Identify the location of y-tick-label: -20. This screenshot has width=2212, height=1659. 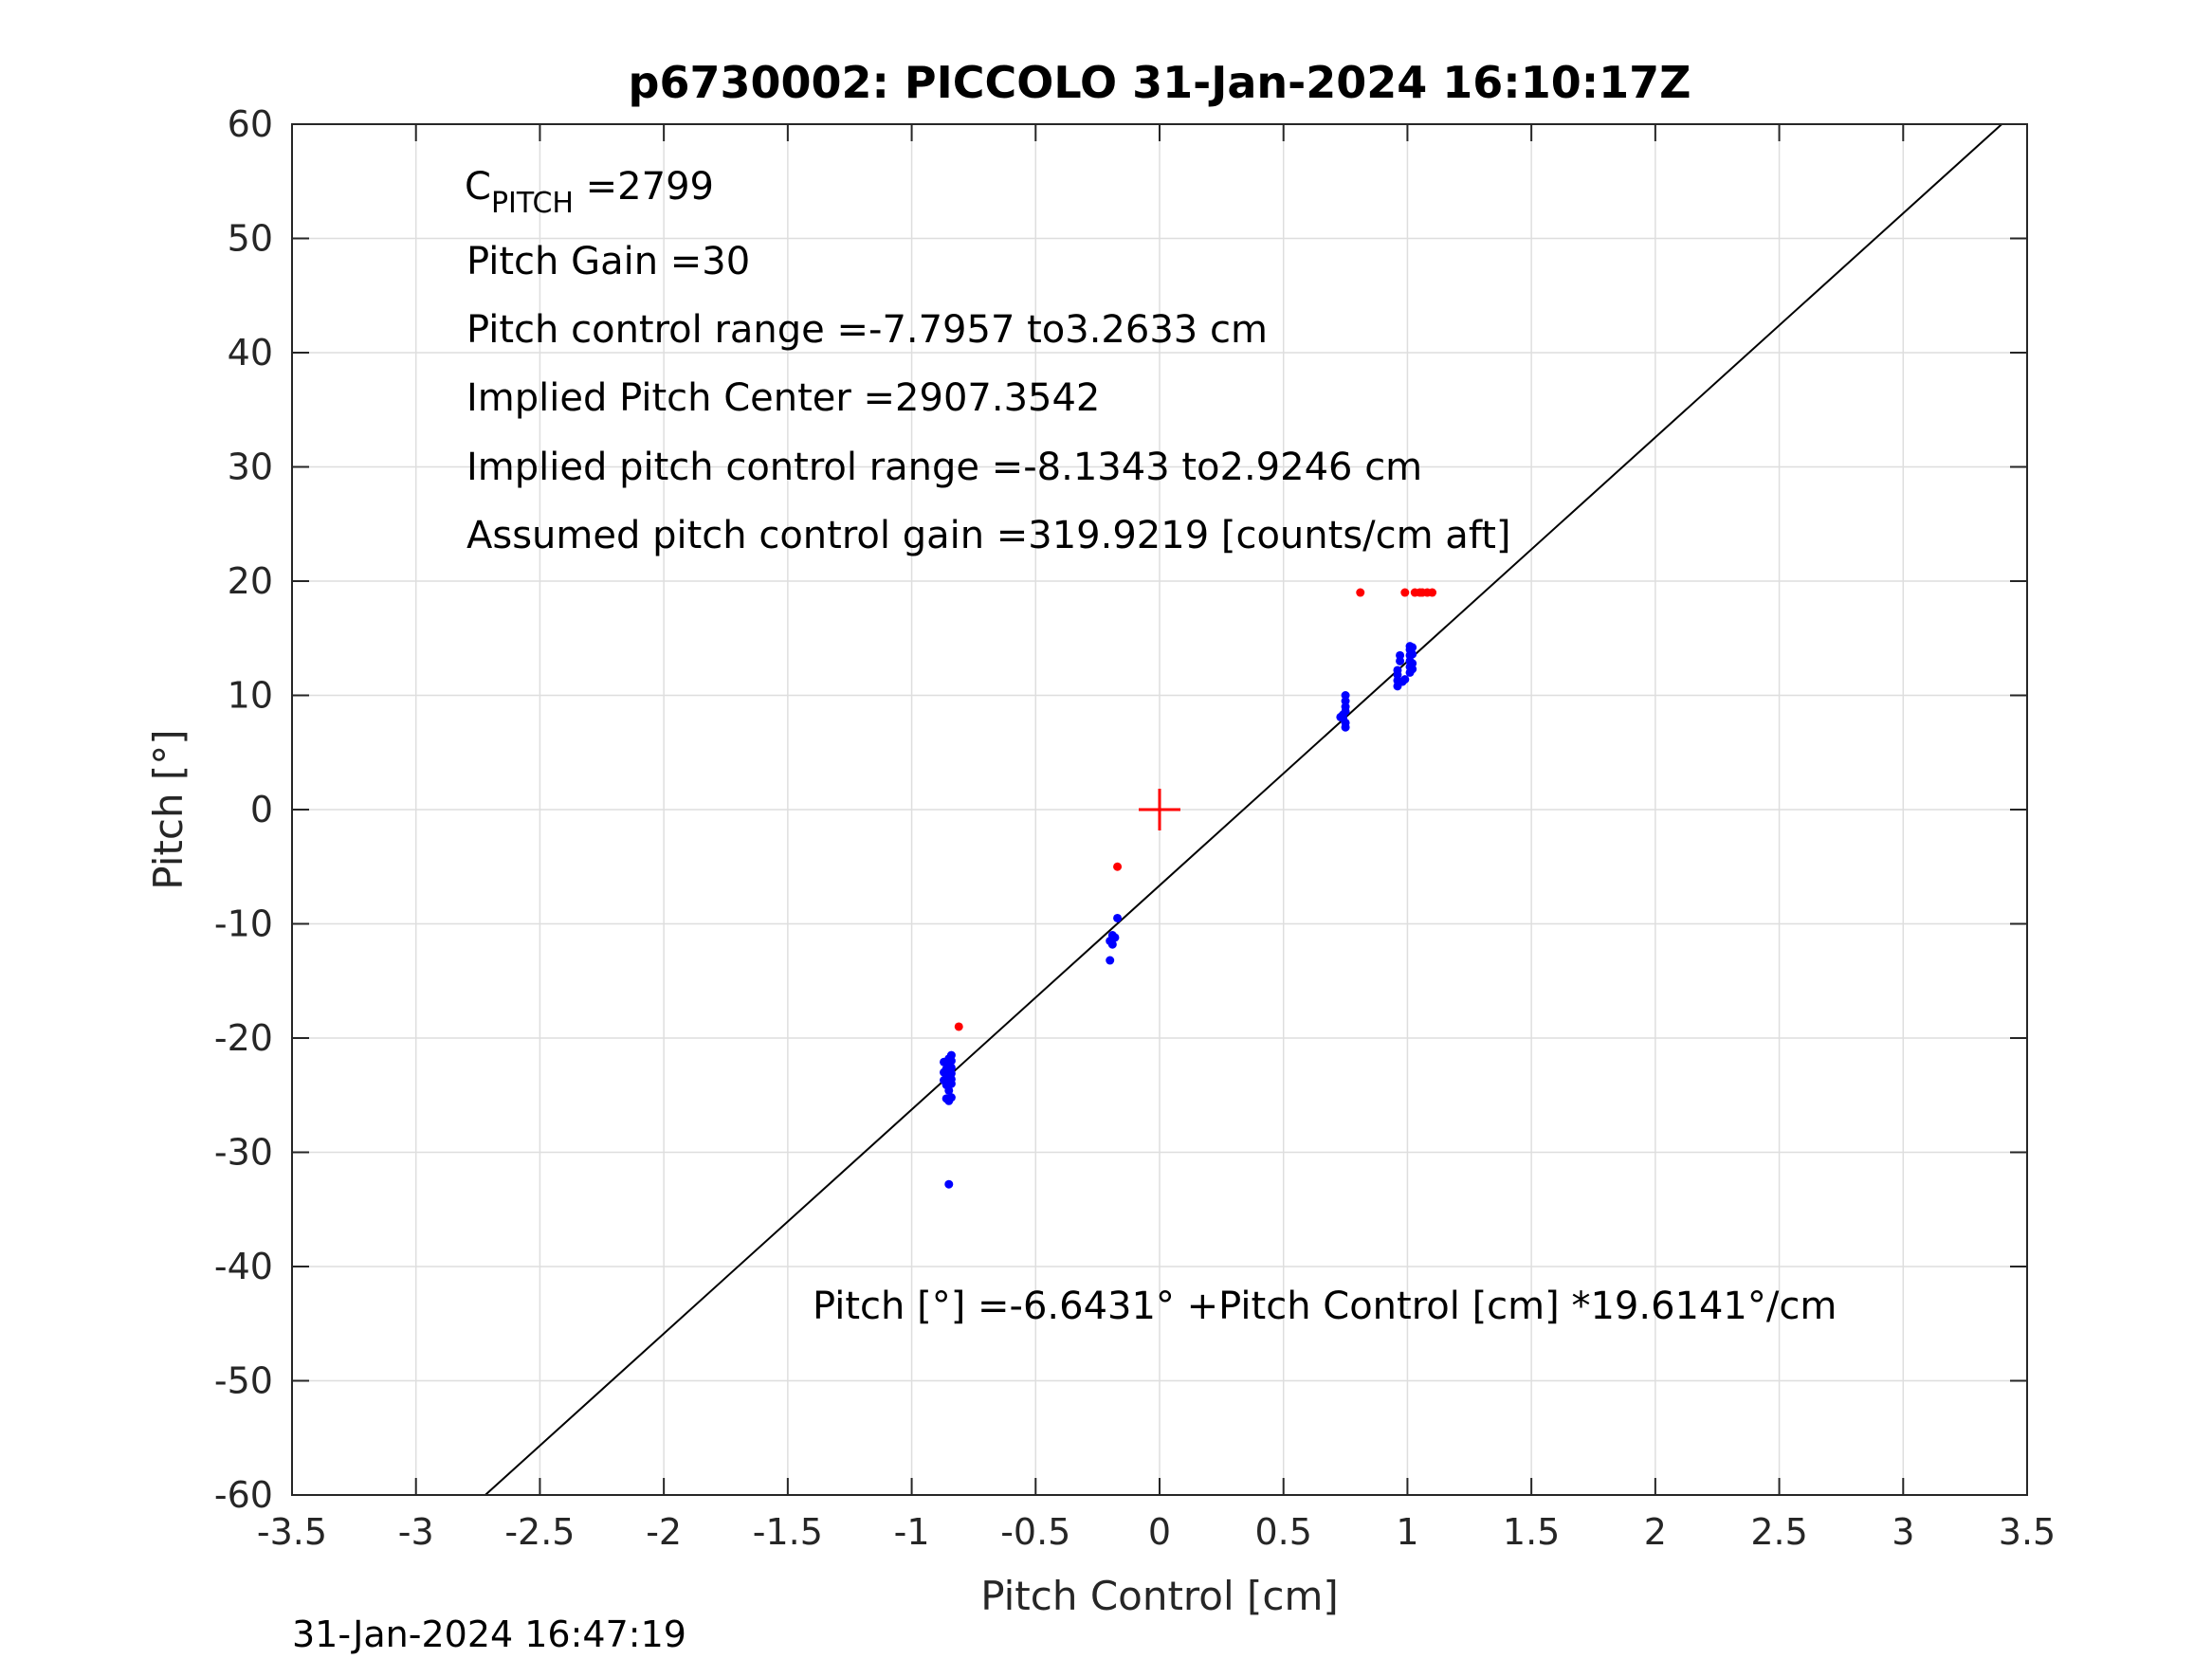
(243, 1038).